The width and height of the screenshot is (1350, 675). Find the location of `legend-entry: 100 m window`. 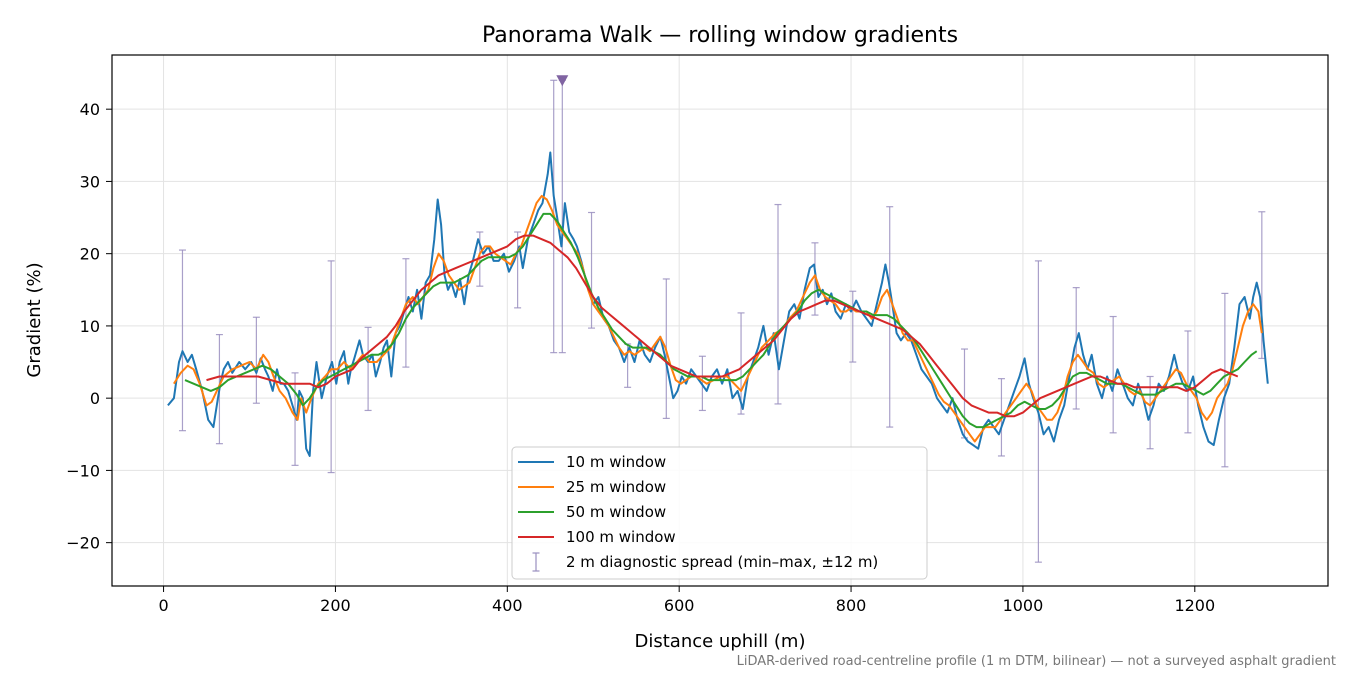

legend-entry: 100 m window is located at coordinates (597, 537).